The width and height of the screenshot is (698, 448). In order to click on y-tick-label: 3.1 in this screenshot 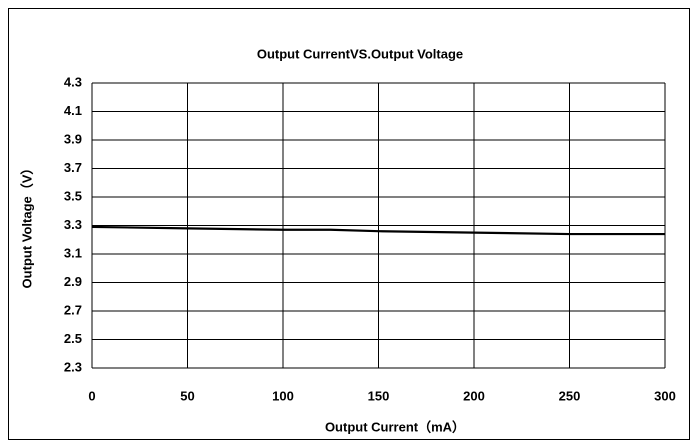, I will do `click(73, 252)`.